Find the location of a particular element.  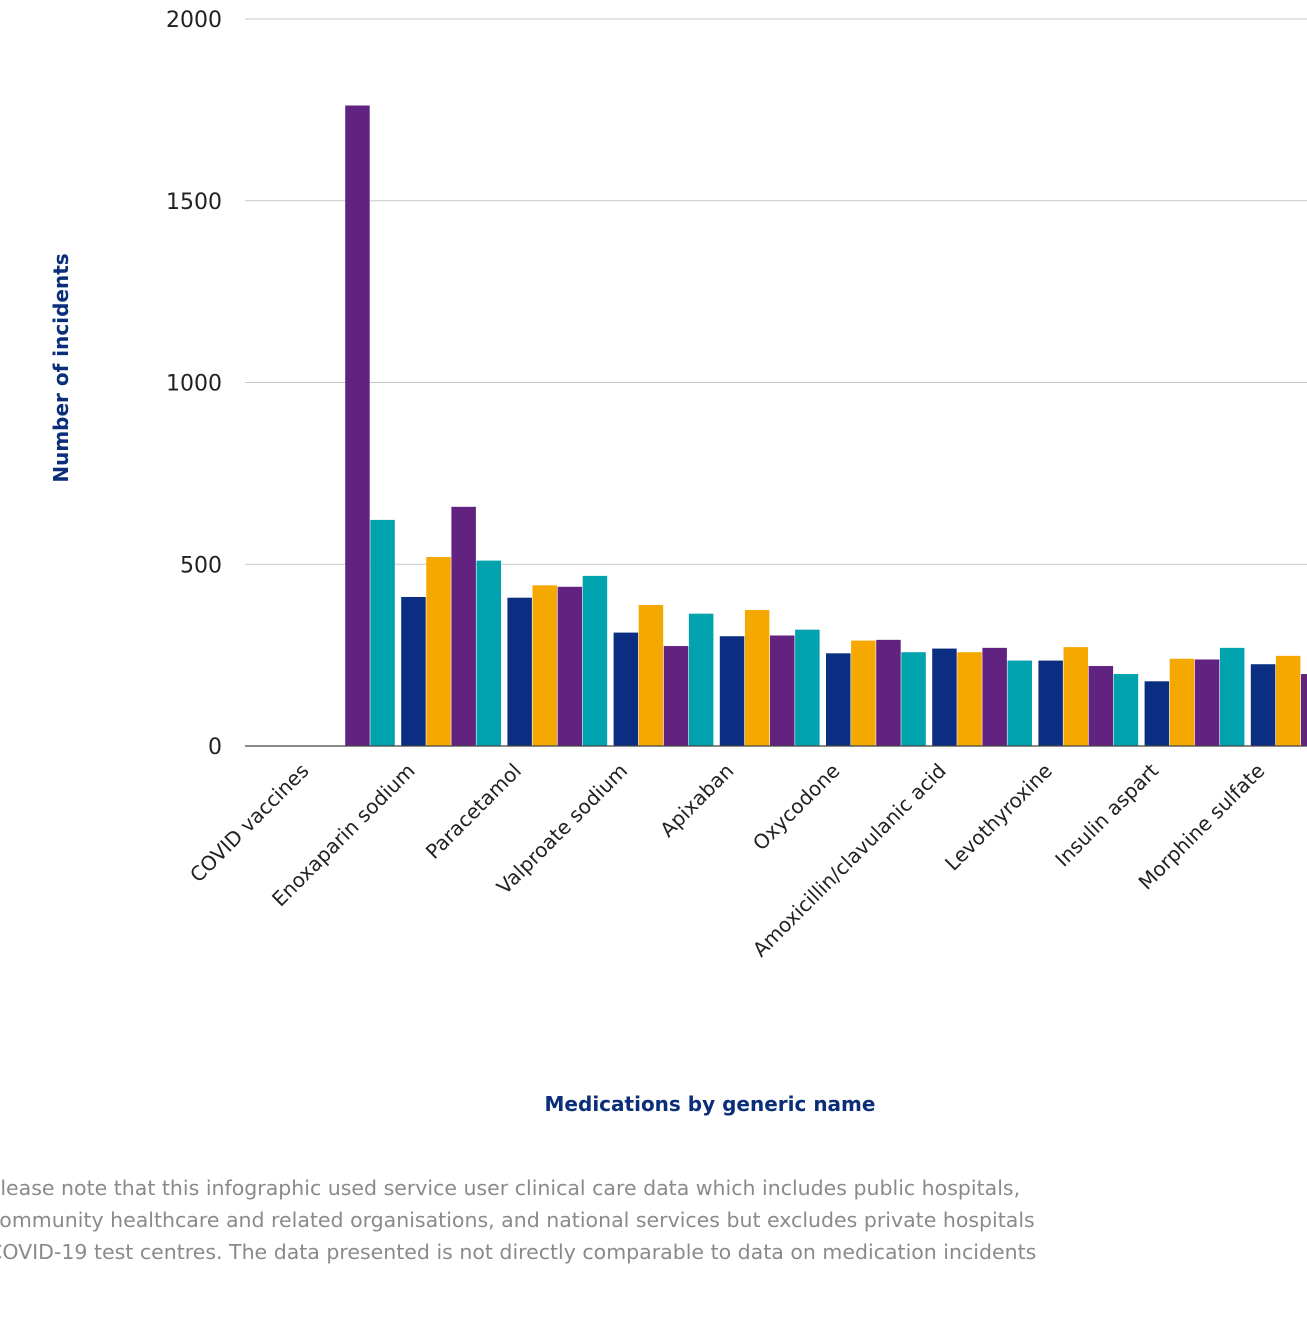

y-axis-ticks: 0 500 1000 1500 2000 is located at coordinates (194, 384).